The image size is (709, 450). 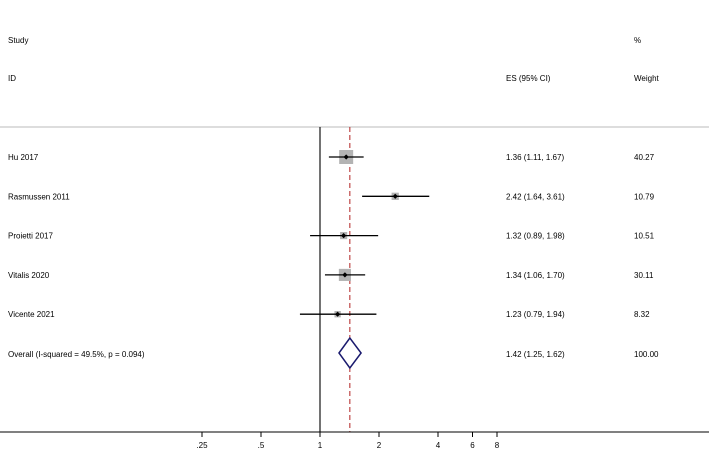 What do you see at coordinates (535, 275) in the screenshot?
I see `study-es-text: 1.34 (1.06, 1.70)` at bounding box center [535, 275].